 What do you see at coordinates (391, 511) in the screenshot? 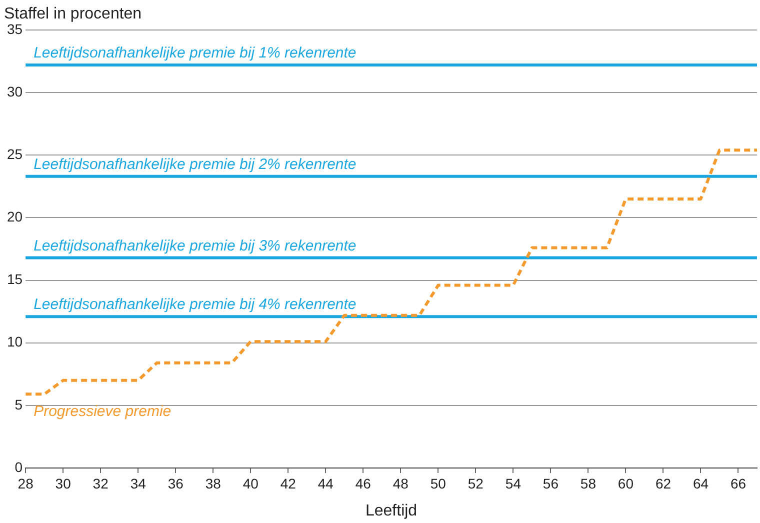
I see `x-axis-title: Leeftijd` at bounding box center [391, 511].